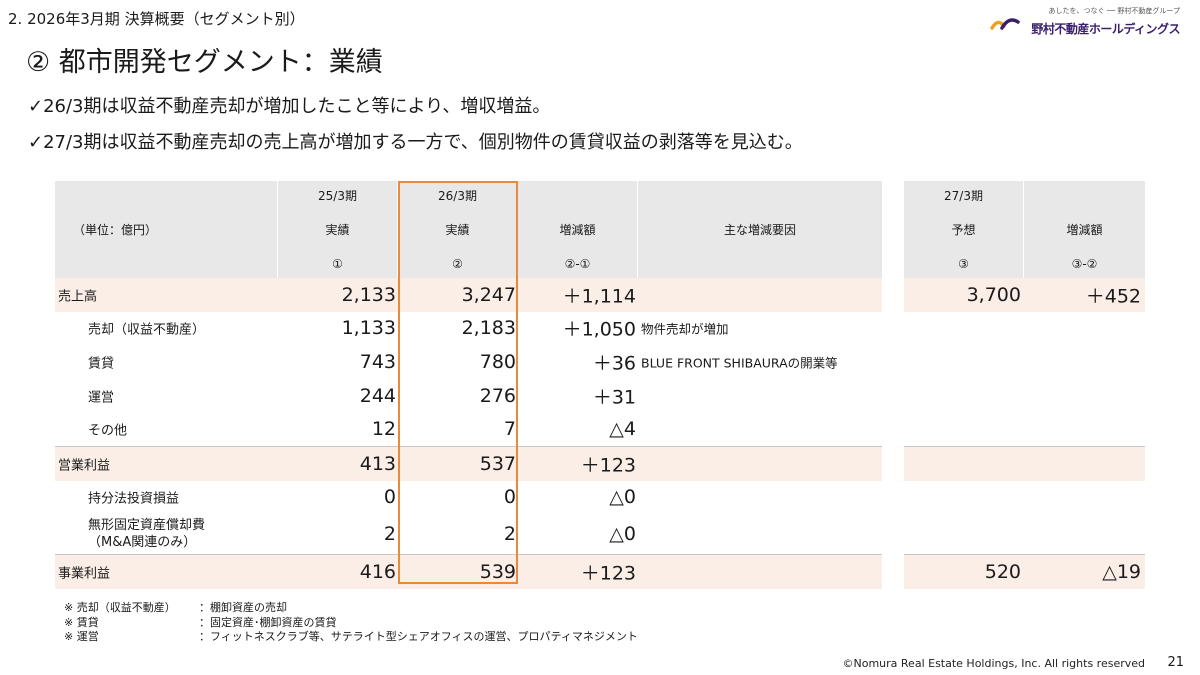 This screenshot has height=675, width=1200. I want to click on value-fy26: 2, so click(509, 534).